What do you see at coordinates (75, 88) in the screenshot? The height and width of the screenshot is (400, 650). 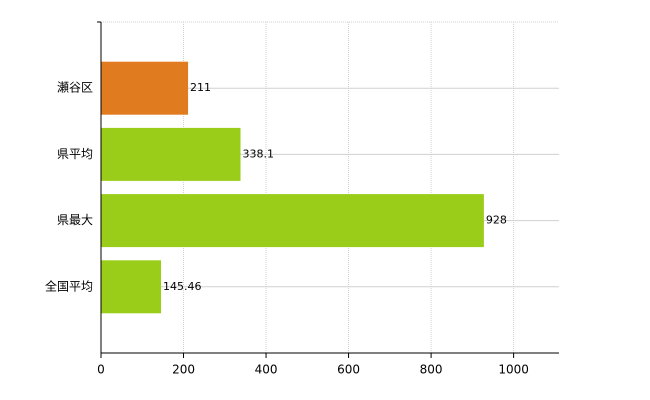 I see `y-tick-label: 瀬谷区` at bounding box center [75, 88].